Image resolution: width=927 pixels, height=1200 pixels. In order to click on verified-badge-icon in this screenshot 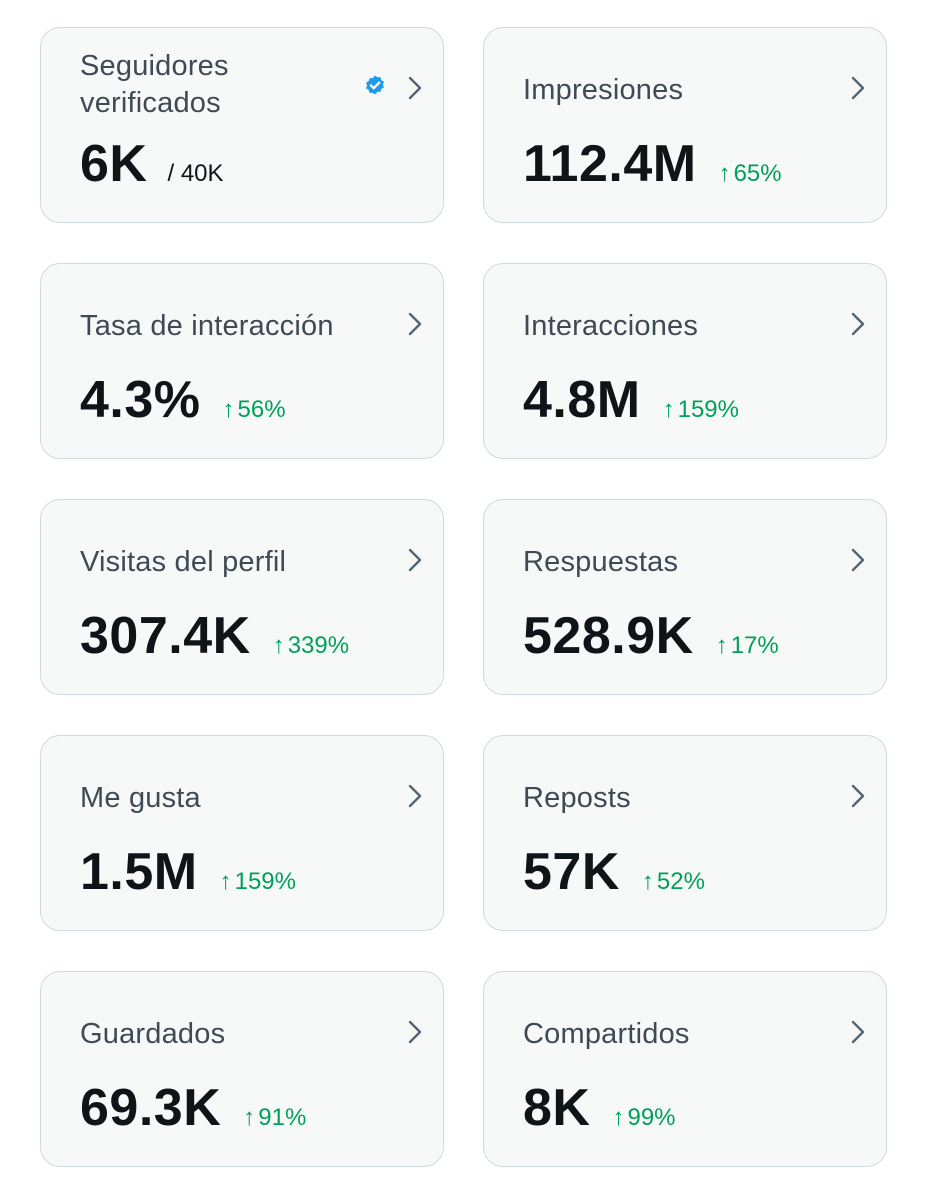, I will do `click(375, 85)`.